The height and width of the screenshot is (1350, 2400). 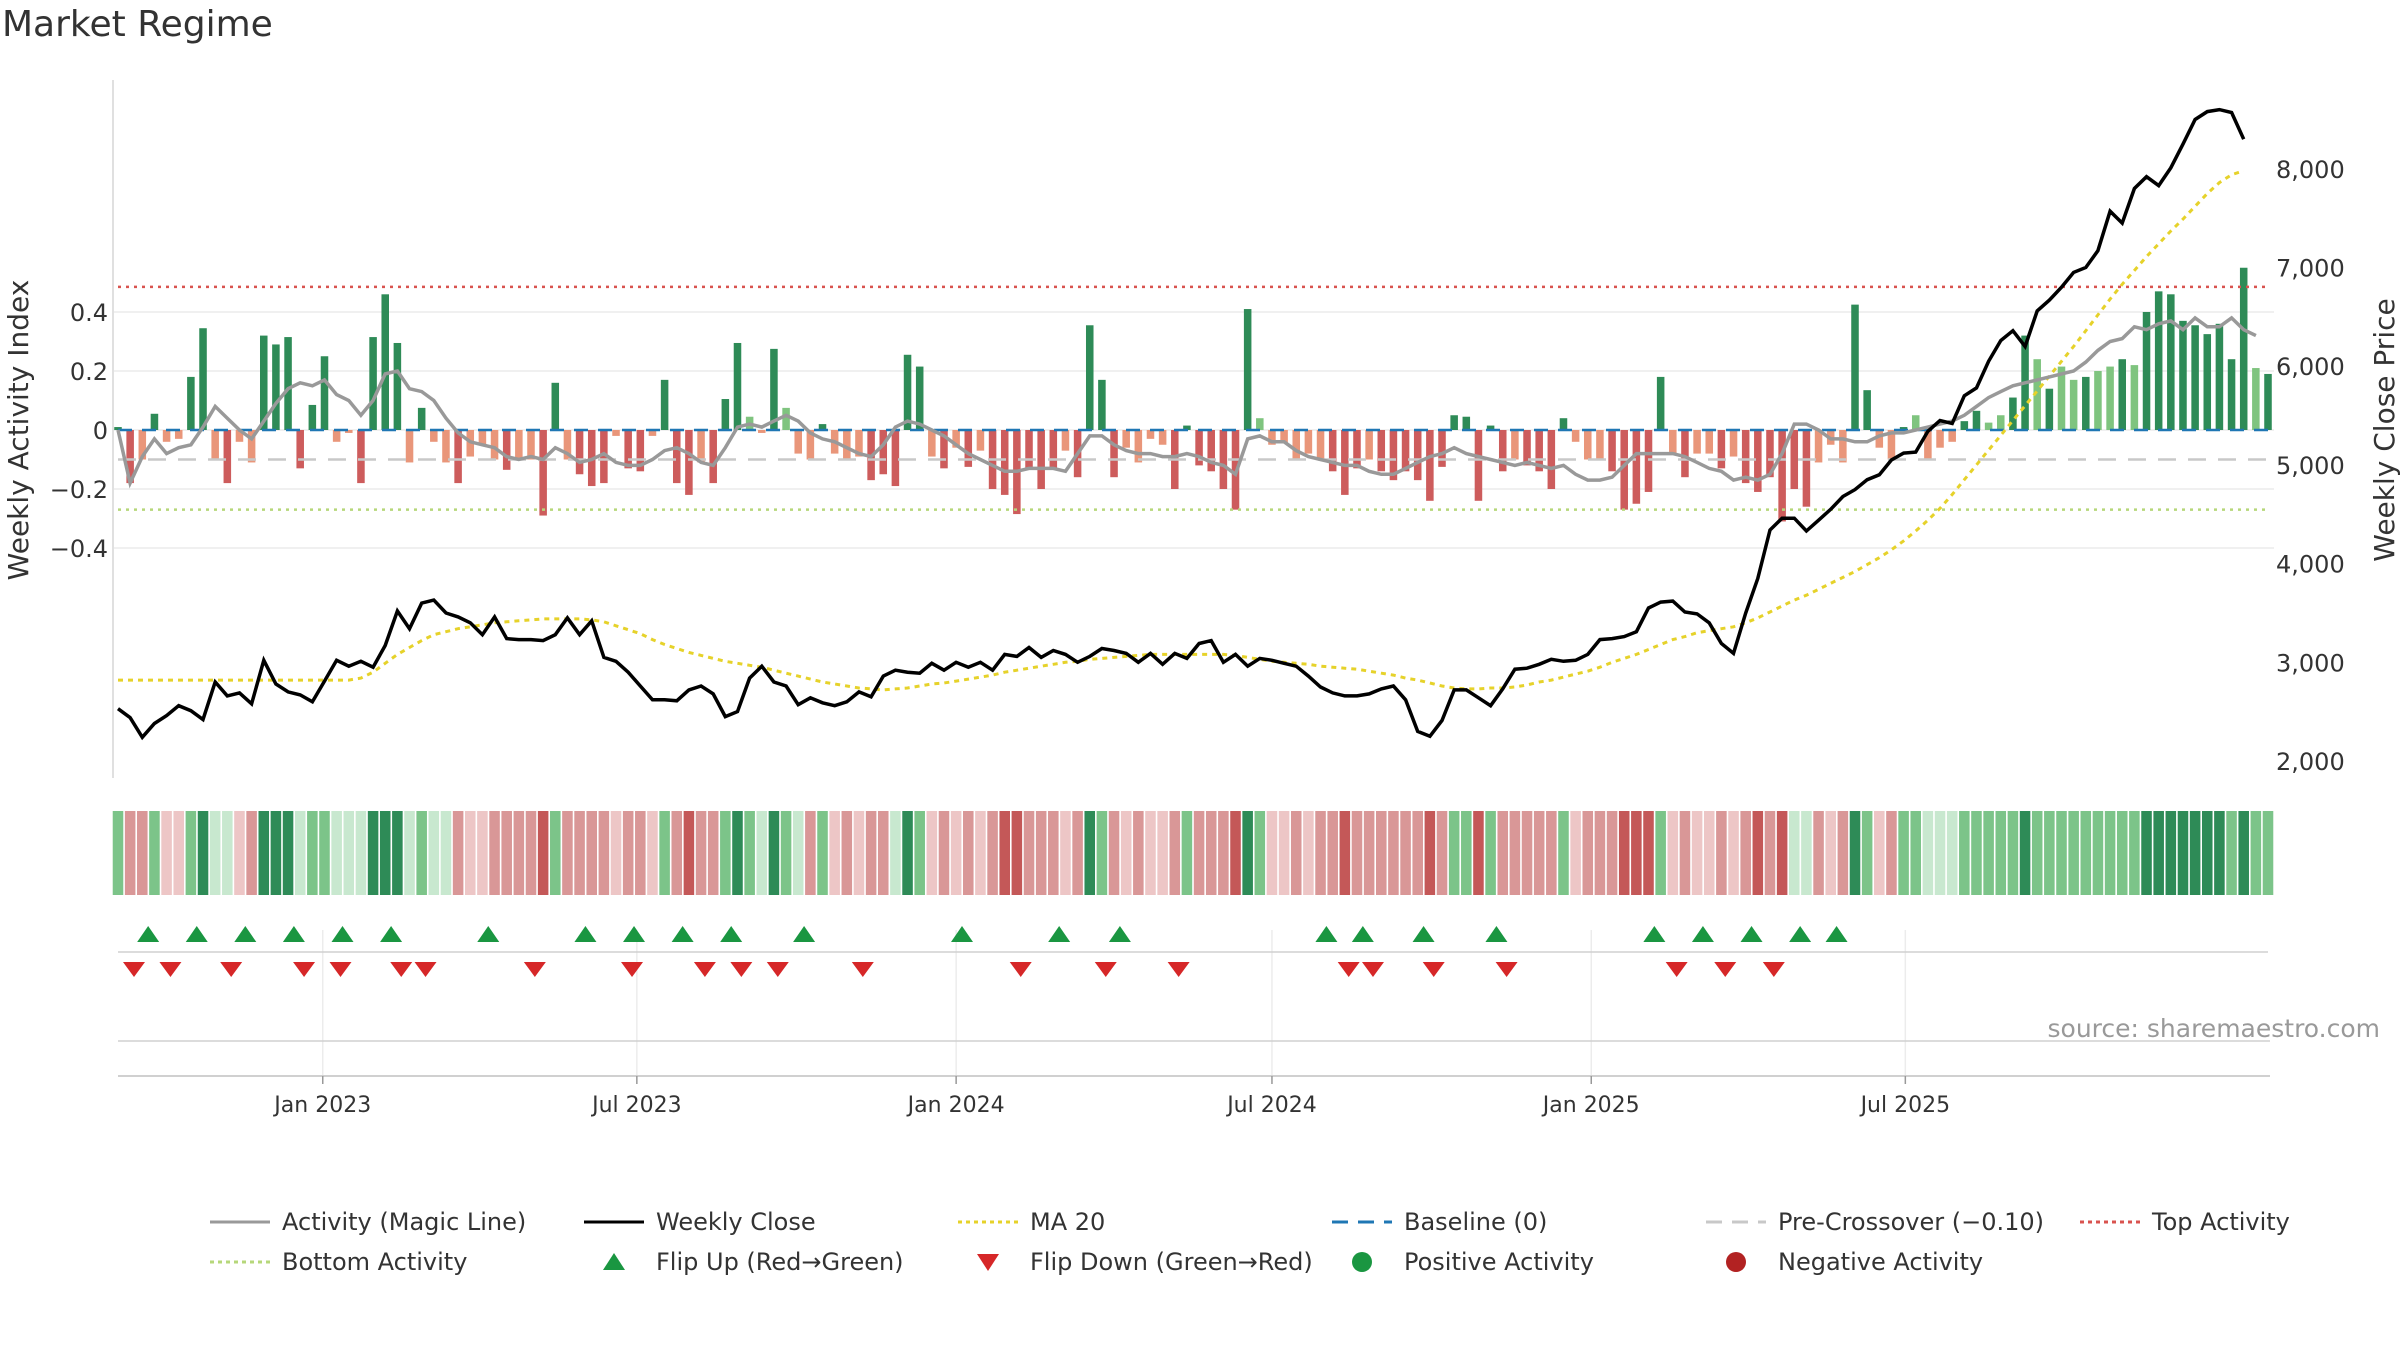 I want to click on legend-label: Bottom Activity, so click(x=375, y=1262).